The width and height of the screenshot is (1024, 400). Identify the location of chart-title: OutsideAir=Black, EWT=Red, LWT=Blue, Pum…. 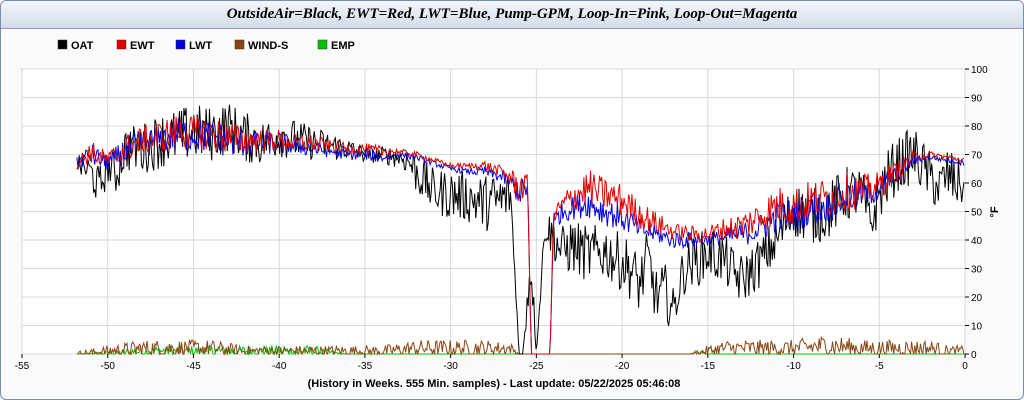
(512, 14).